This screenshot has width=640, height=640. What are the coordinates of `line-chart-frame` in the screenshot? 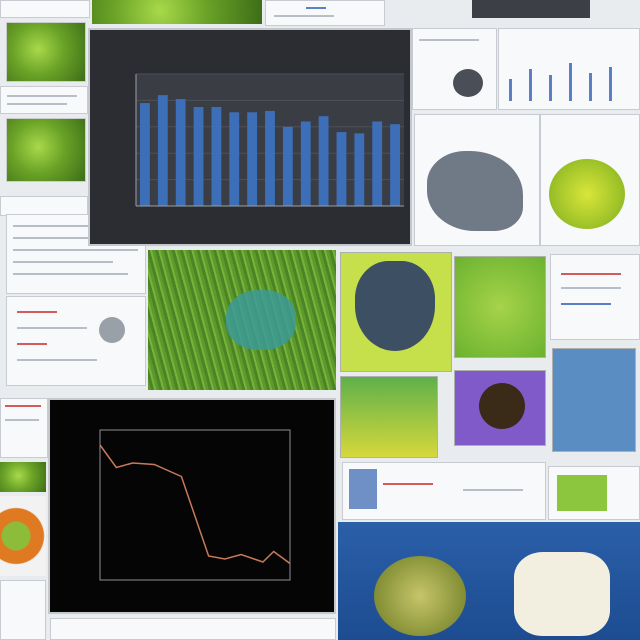 It's located at (195, 505).